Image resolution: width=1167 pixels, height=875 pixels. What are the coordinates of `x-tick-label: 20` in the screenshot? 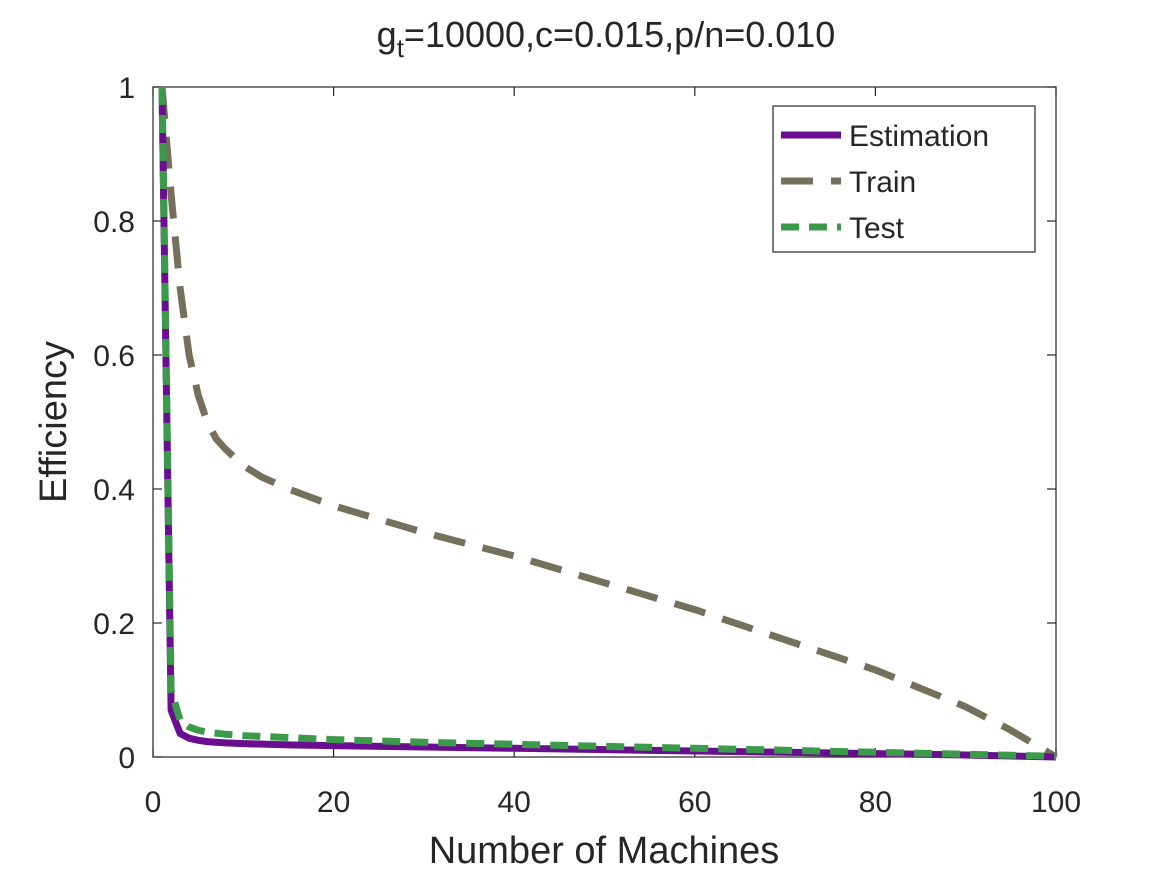 It's located at (333, 802).